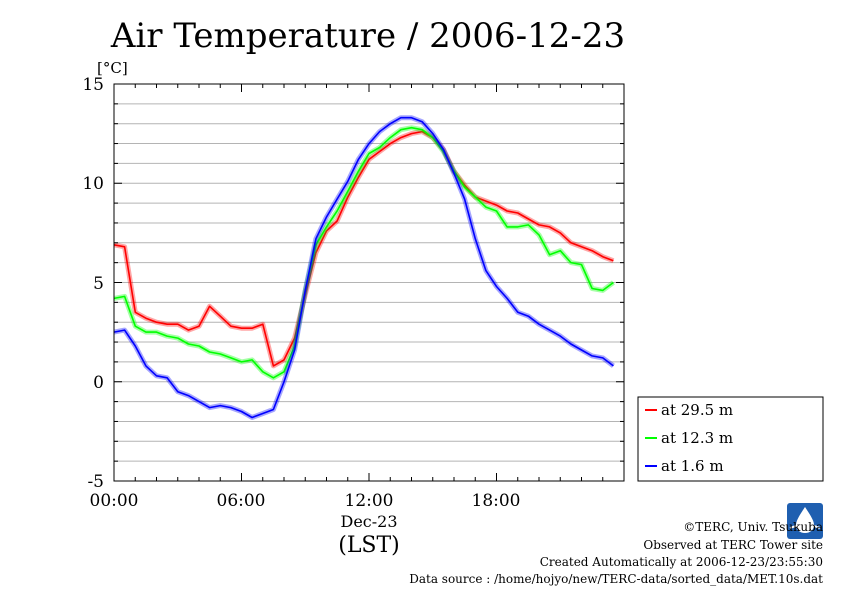 This screenshot has width=842, height=595. I want to click on credit-copyright: ©TERC, Univ. Tsukuba, so click(753, 527).